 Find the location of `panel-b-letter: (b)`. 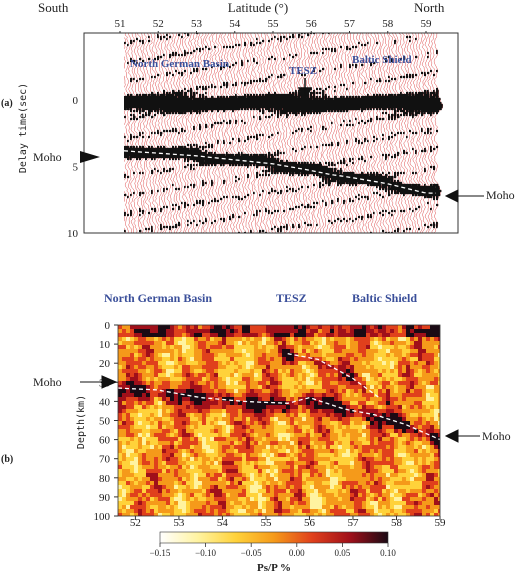

panel-b-letter: (b) is located at coordinates (7, 459).